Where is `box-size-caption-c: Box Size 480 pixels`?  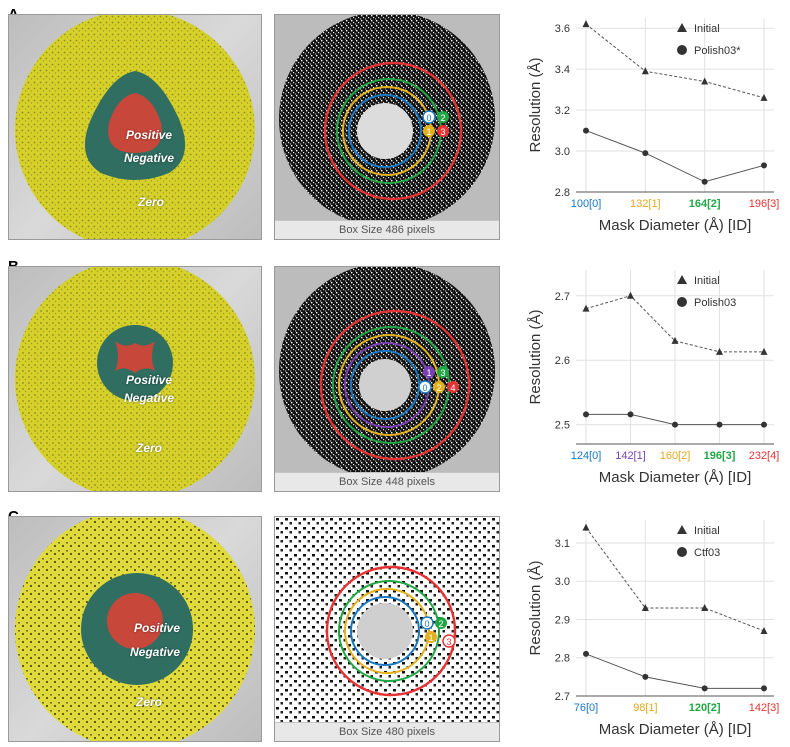 box-size-caption-c: Box Size 480 pixels is located at coordinates (387, 731).